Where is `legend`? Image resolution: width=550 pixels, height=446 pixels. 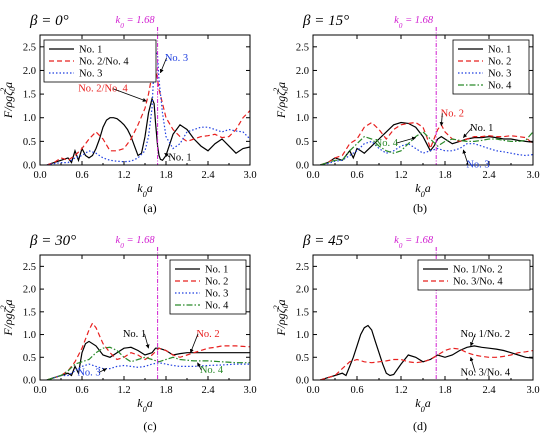 legend is located at coordinates (100, 61).